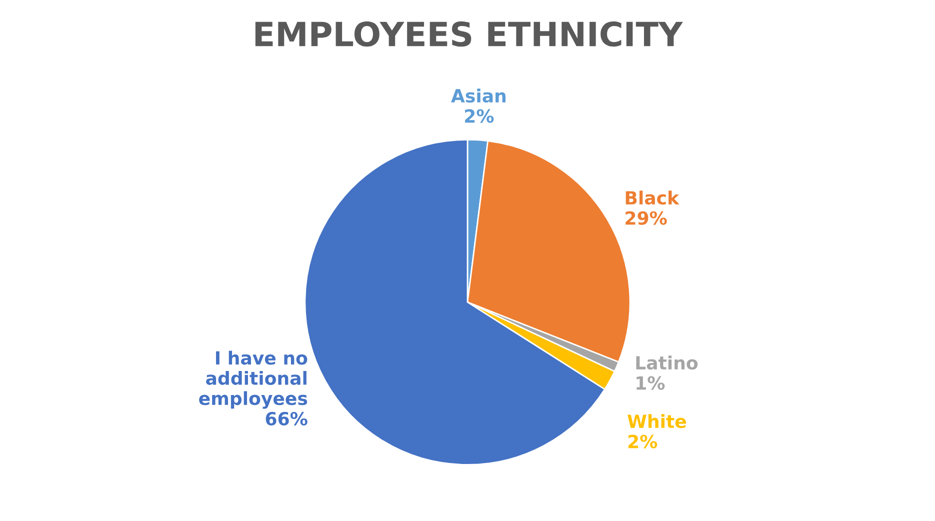 This screenshot has width=935, height=521. I want to click on chart-title: EMPLOYEES ETHNICITY, so click(469, 34).